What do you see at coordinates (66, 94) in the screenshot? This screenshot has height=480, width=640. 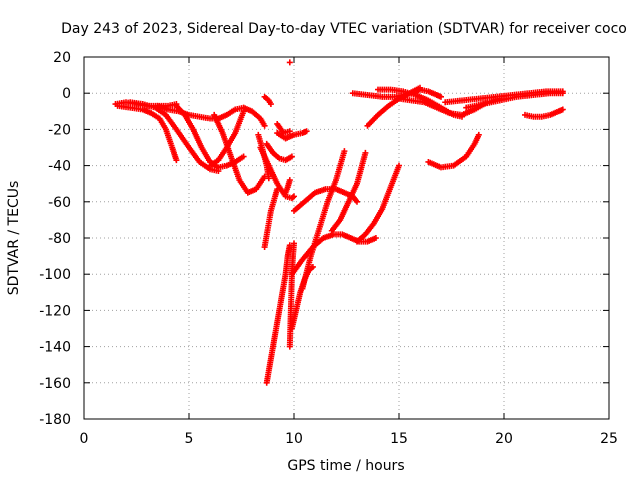 I see `y-tick-label: 0` at bounding box center [66, 94].